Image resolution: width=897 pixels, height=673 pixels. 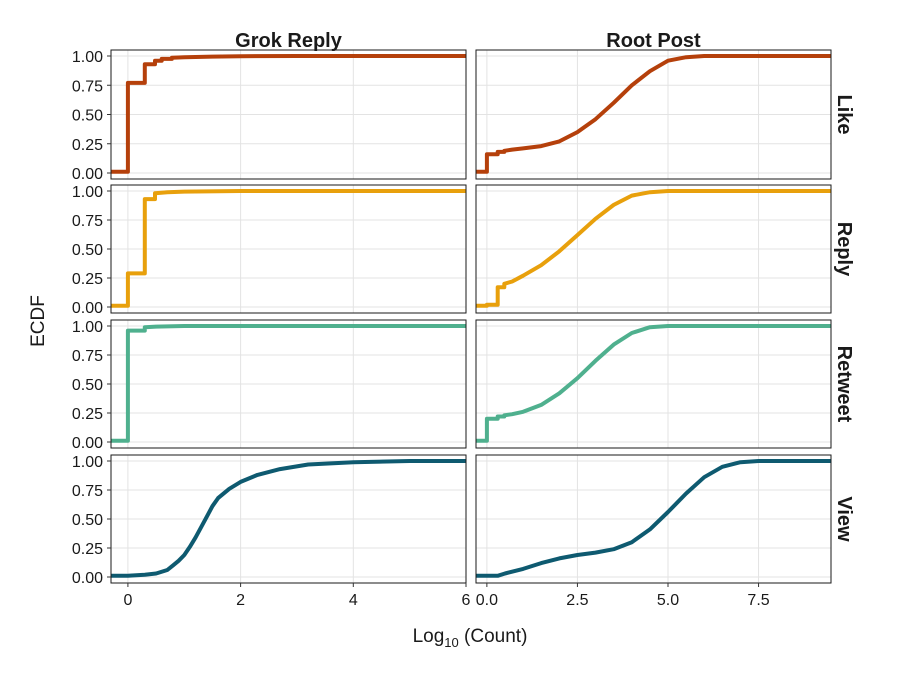 I want to click on series-line-root-post-reply, so click(x=653, y=248).